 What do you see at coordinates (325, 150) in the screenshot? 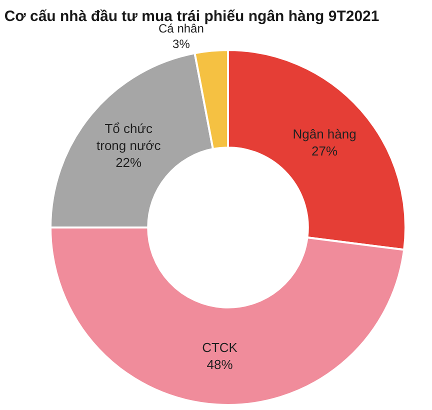
I see `data-label: 27%` at bounding box center [325, 150].